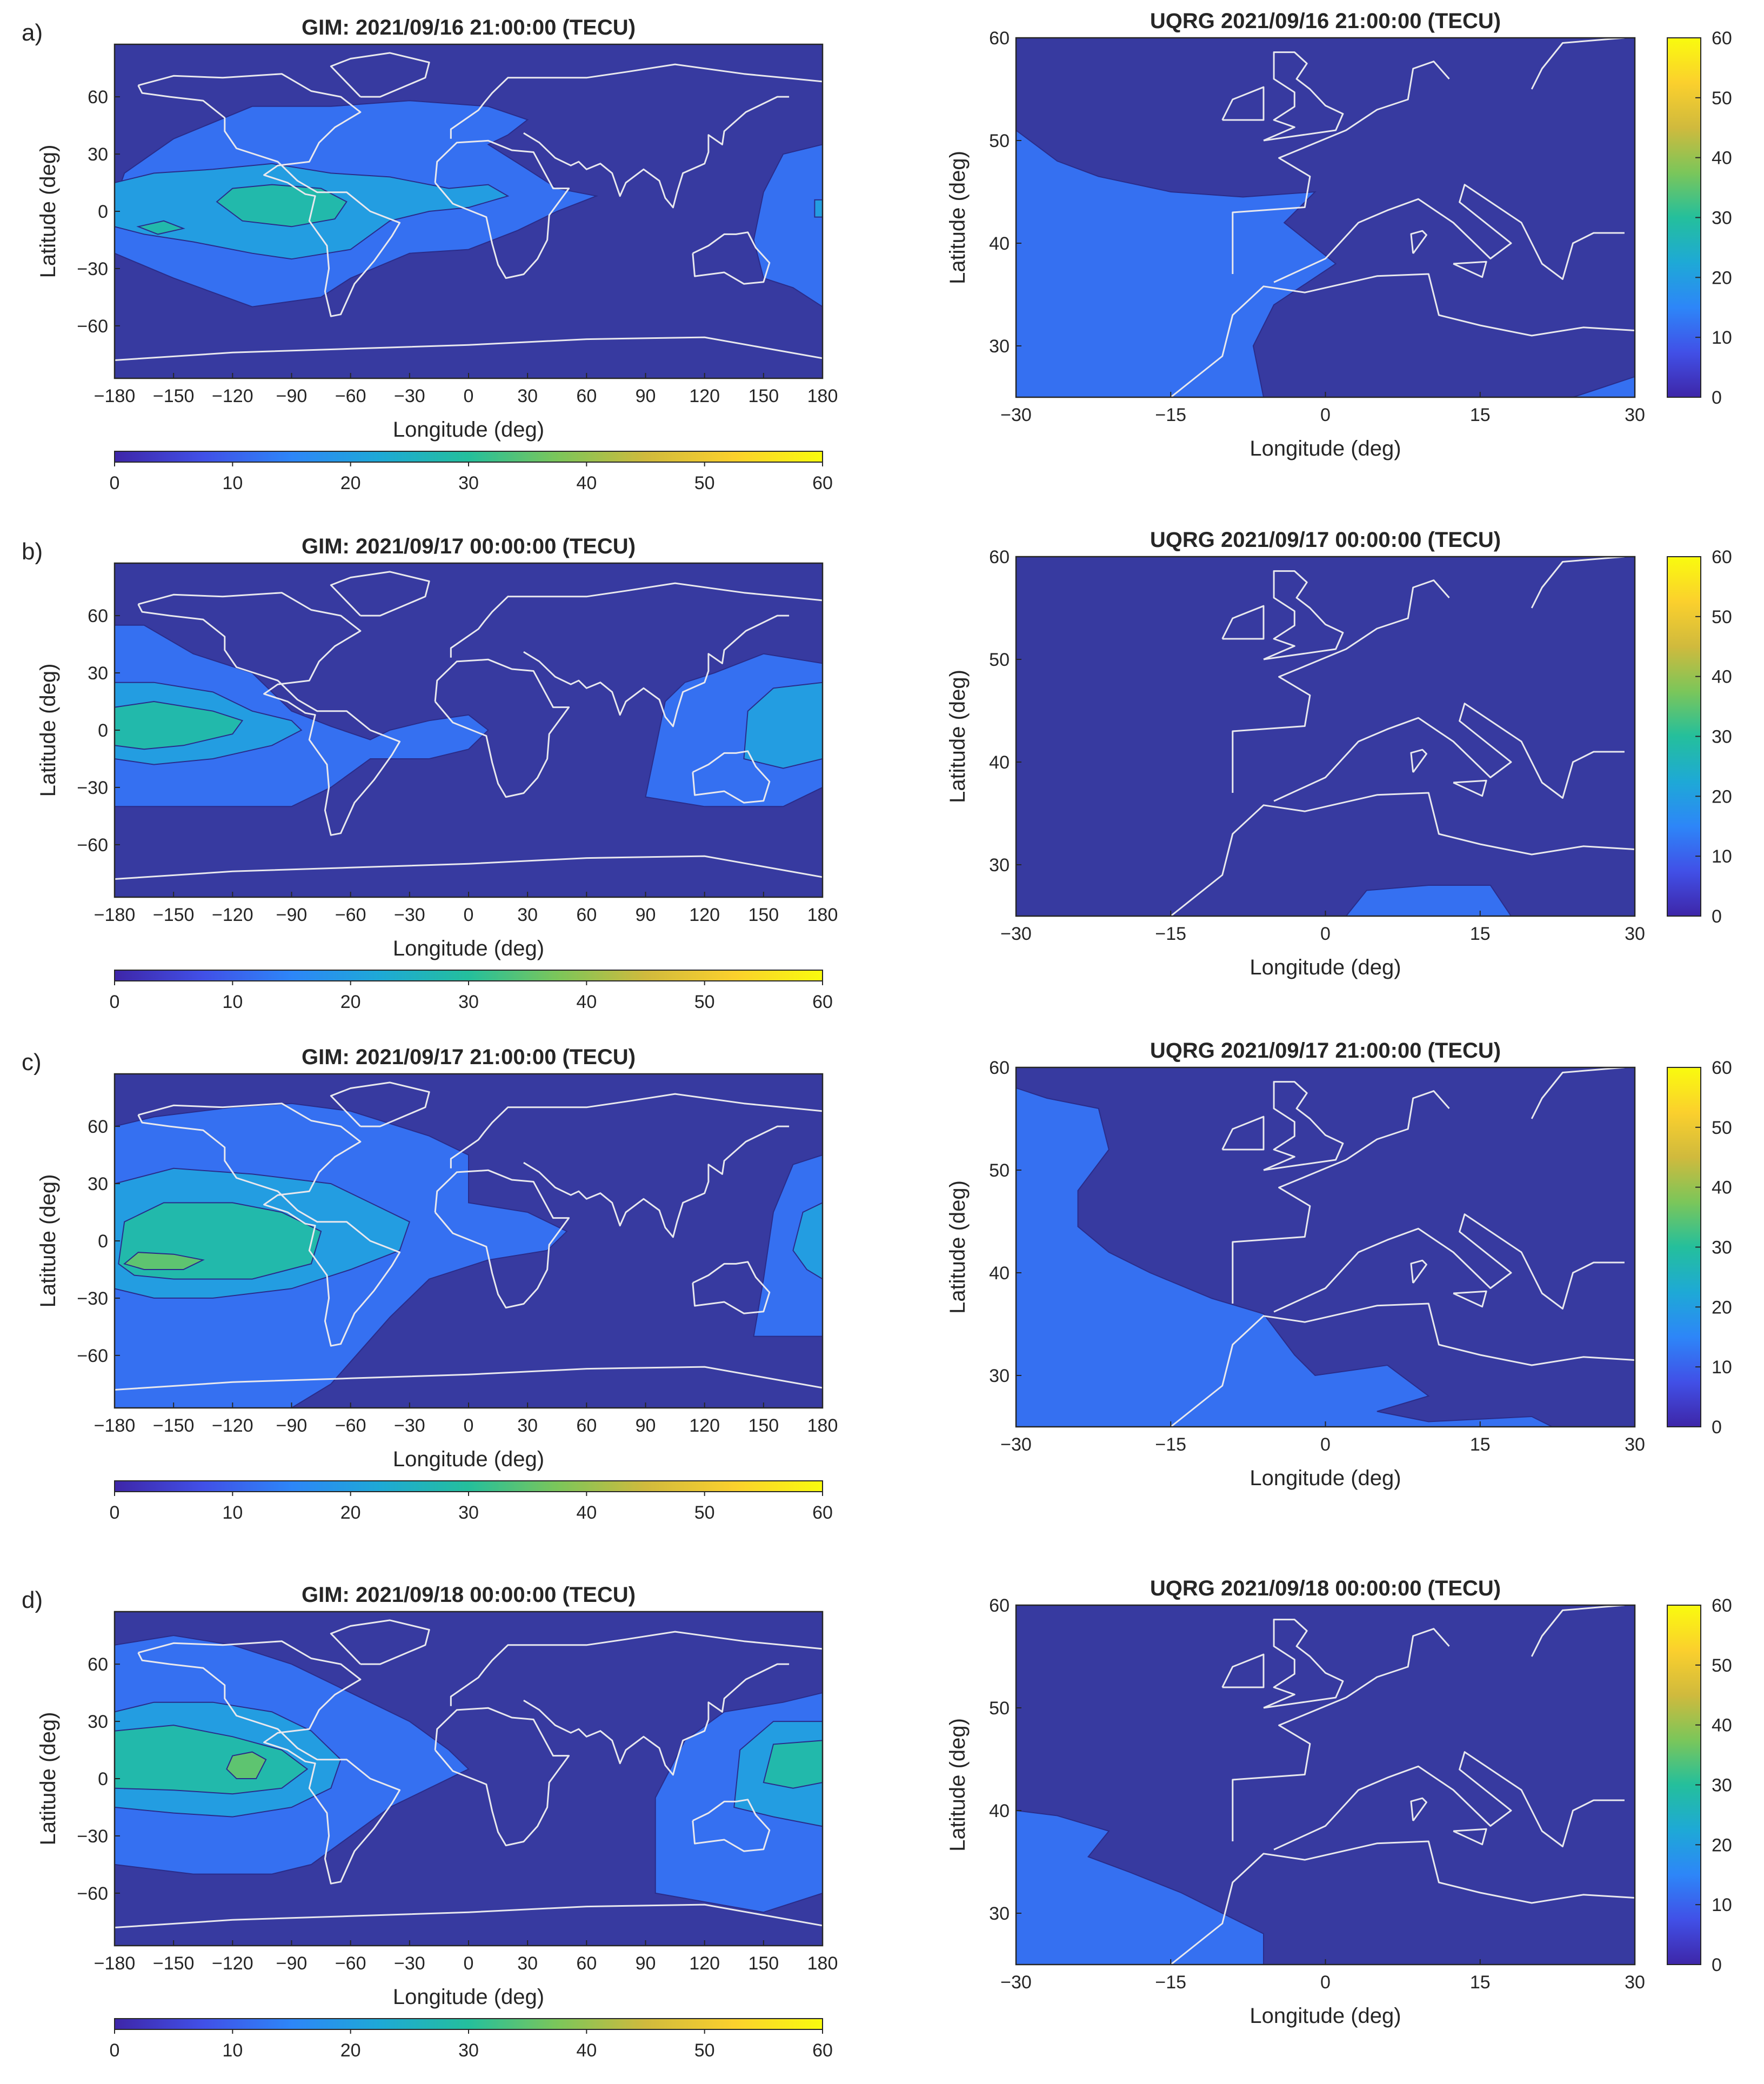 The width and height of the screenshot is (1764, 2084). I want to click on uqrg-map-0-xtick-1: −15, so click(1170, 415).